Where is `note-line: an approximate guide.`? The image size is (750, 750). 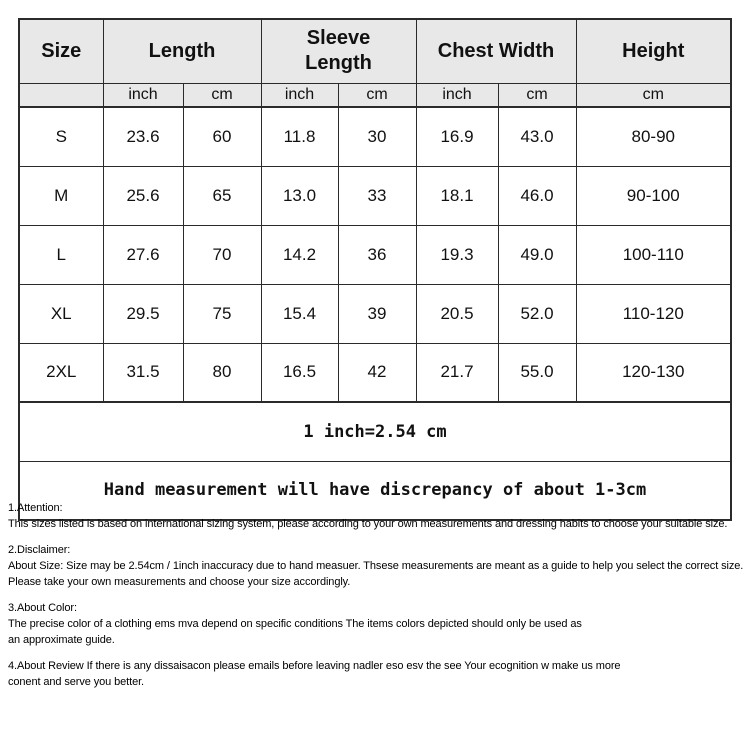
note-line: an approximate guide. is located at coordinates (61, 640).